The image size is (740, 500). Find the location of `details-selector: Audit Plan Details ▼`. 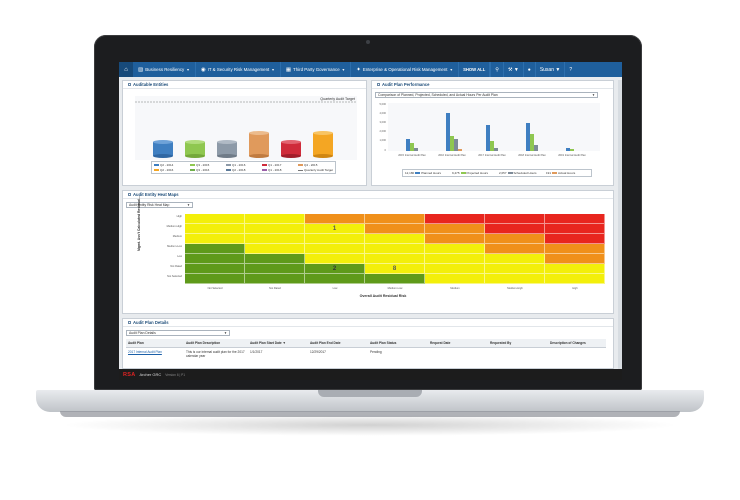

details-selector: Audit Plan Details ▼ is located at coordinates (178, 333).